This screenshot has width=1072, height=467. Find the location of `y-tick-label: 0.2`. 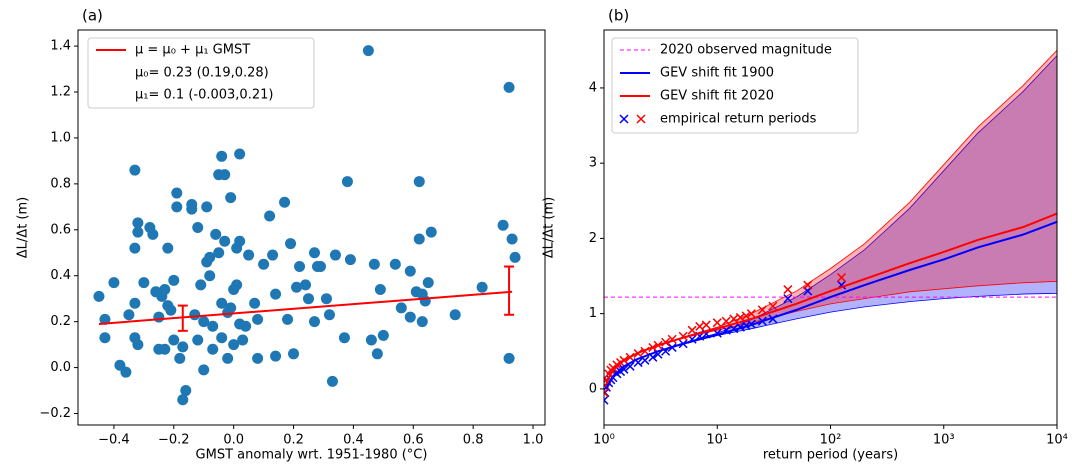

y-tick-label: 0.2 is located at coordinates (60, 321).